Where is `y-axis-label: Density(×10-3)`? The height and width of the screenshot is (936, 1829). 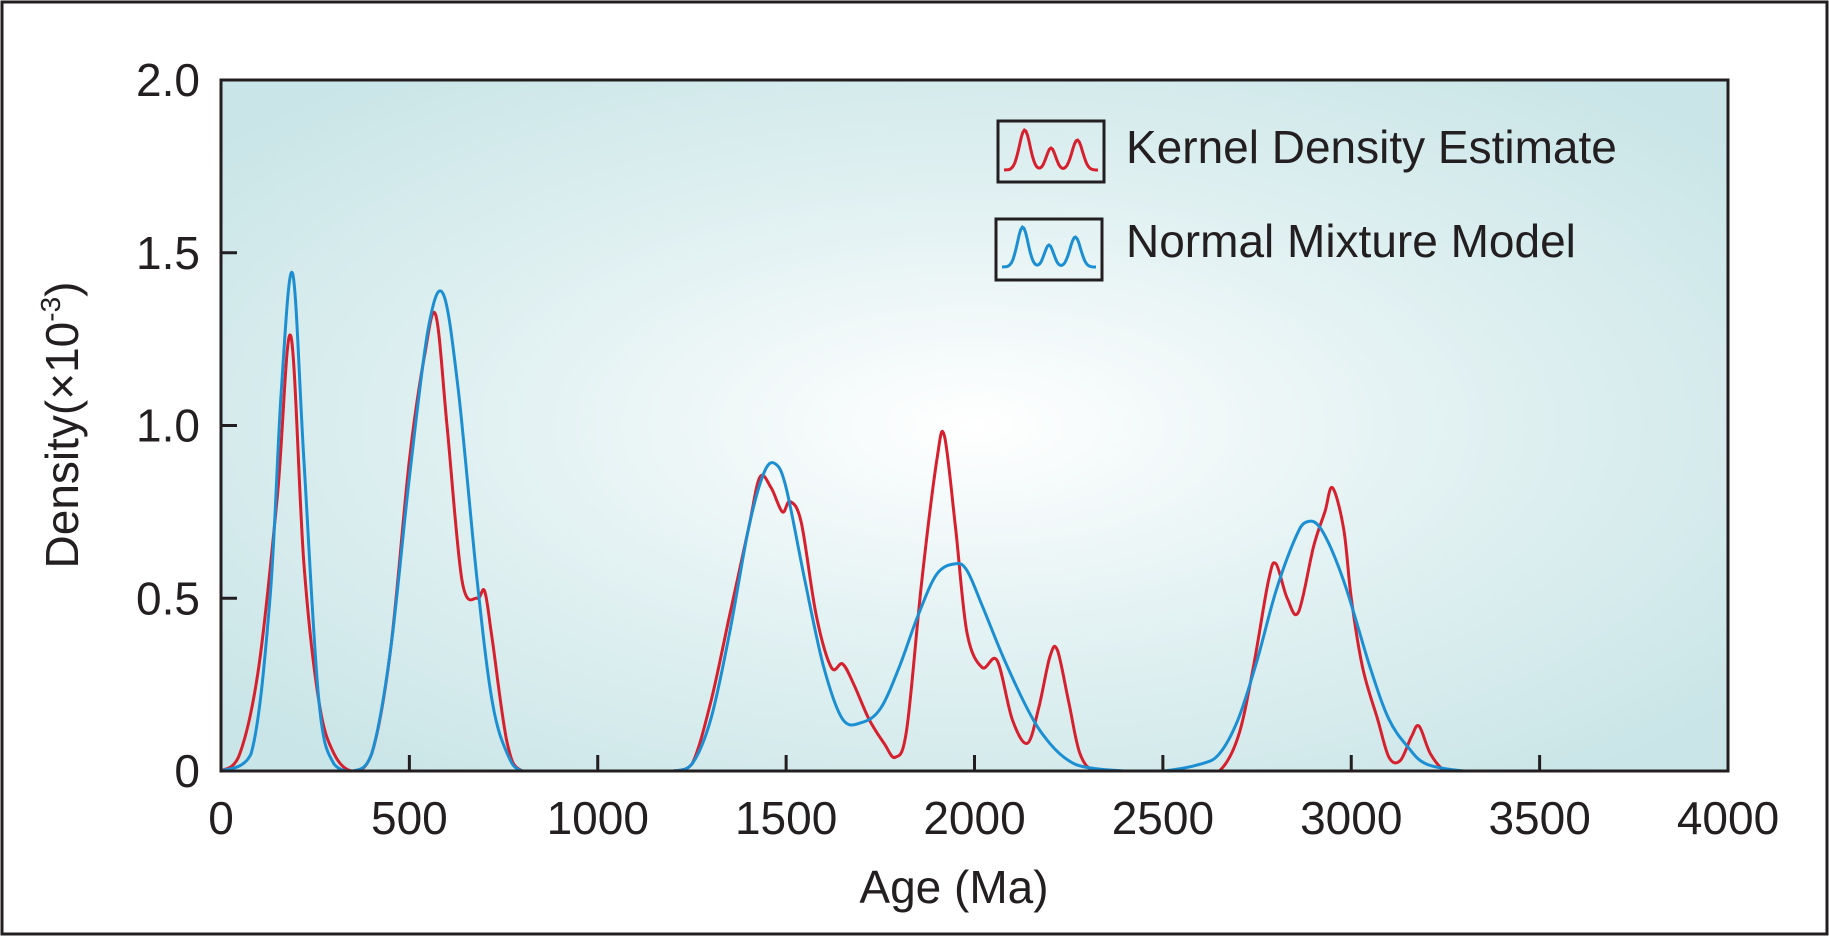
y-axis-label: Density(×10-3) is located at coordinates (61, 425).